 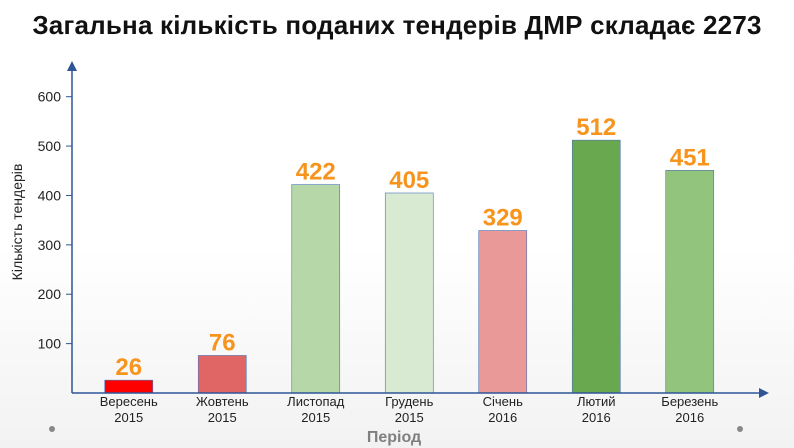 What do you see at coordinates (50, 344) in the screenshot?
I see `y-tick-label: 100` at bounding box center [50, 344].